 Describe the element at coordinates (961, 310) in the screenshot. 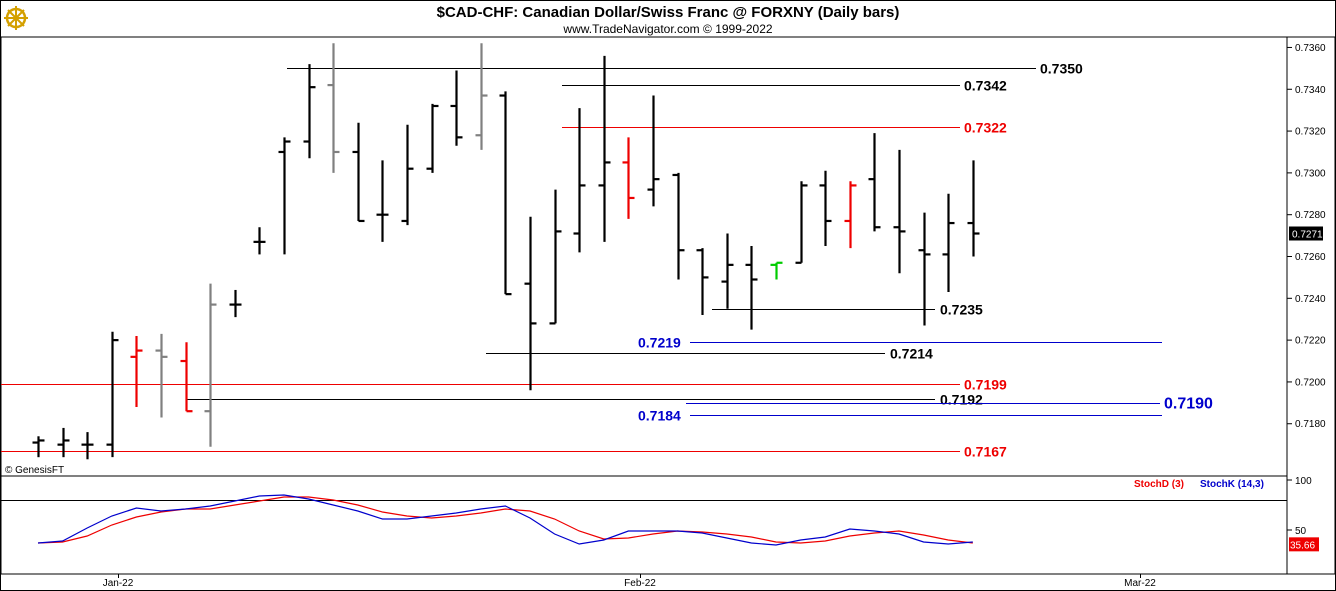

I see `level-label: 0.7235` at that location.